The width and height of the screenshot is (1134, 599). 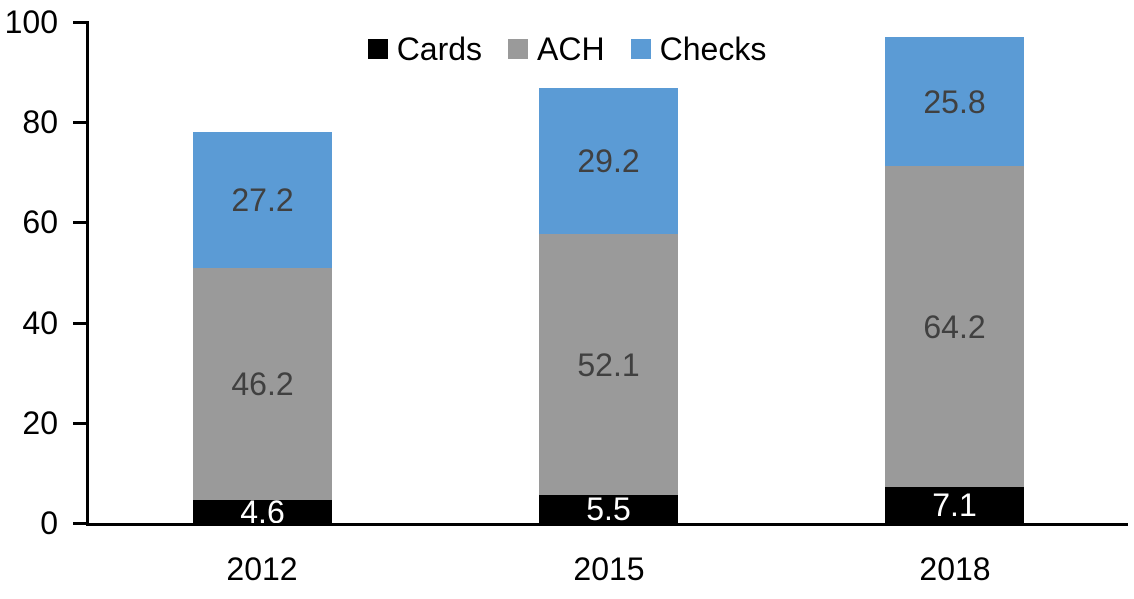 I want to click on x-axis-line, so click(x=607, y=524).